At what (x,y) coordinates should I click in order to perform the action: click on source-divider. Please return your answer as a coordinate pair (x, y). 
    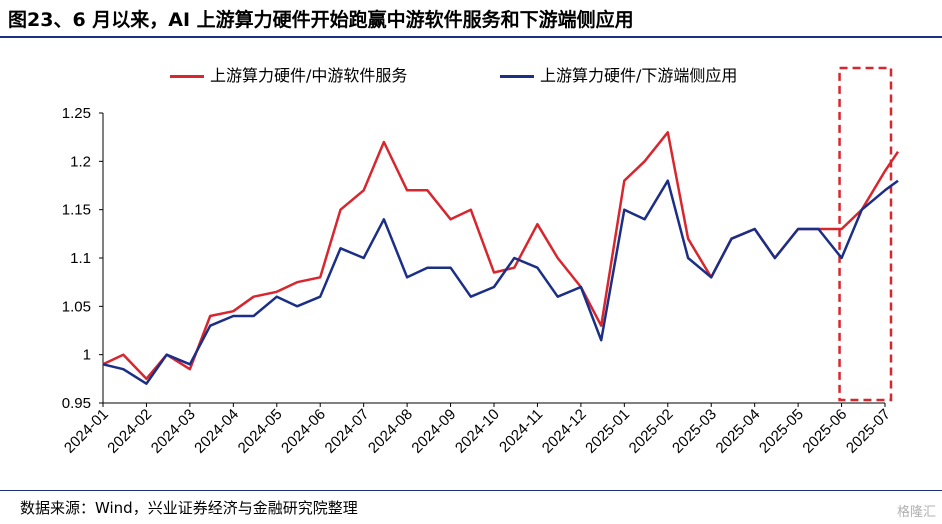
    Looking at the image, I should click on (471, 490).